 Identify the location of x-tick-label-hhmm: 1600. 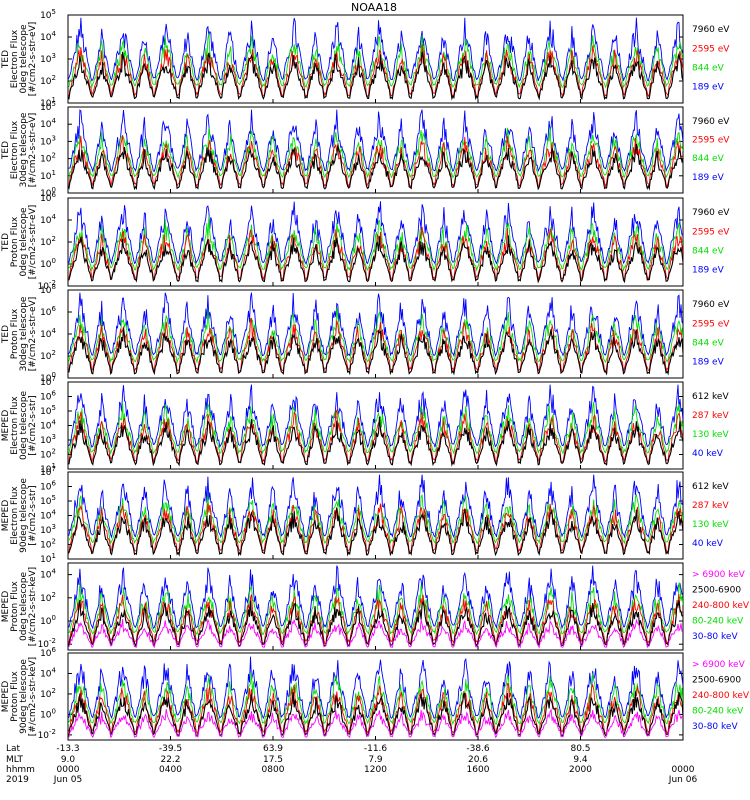
(478, 770).